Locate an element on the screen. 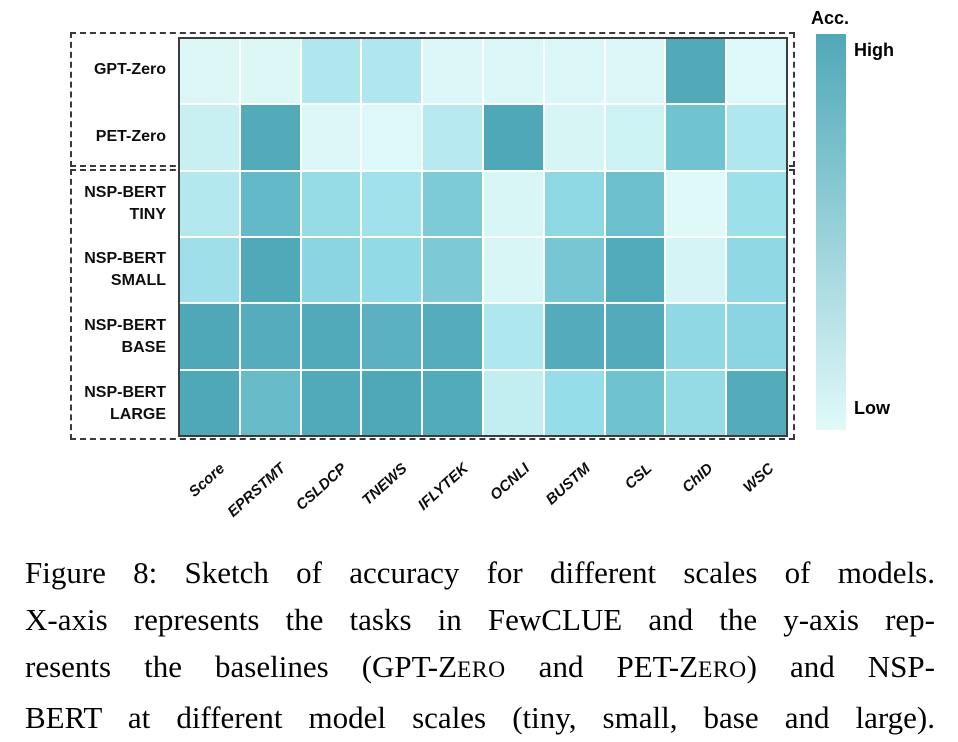 The height and width of the screenshot is (742, 958). y-axis-label: NSP-BERT SMALL is located at coordinates (125, 270).